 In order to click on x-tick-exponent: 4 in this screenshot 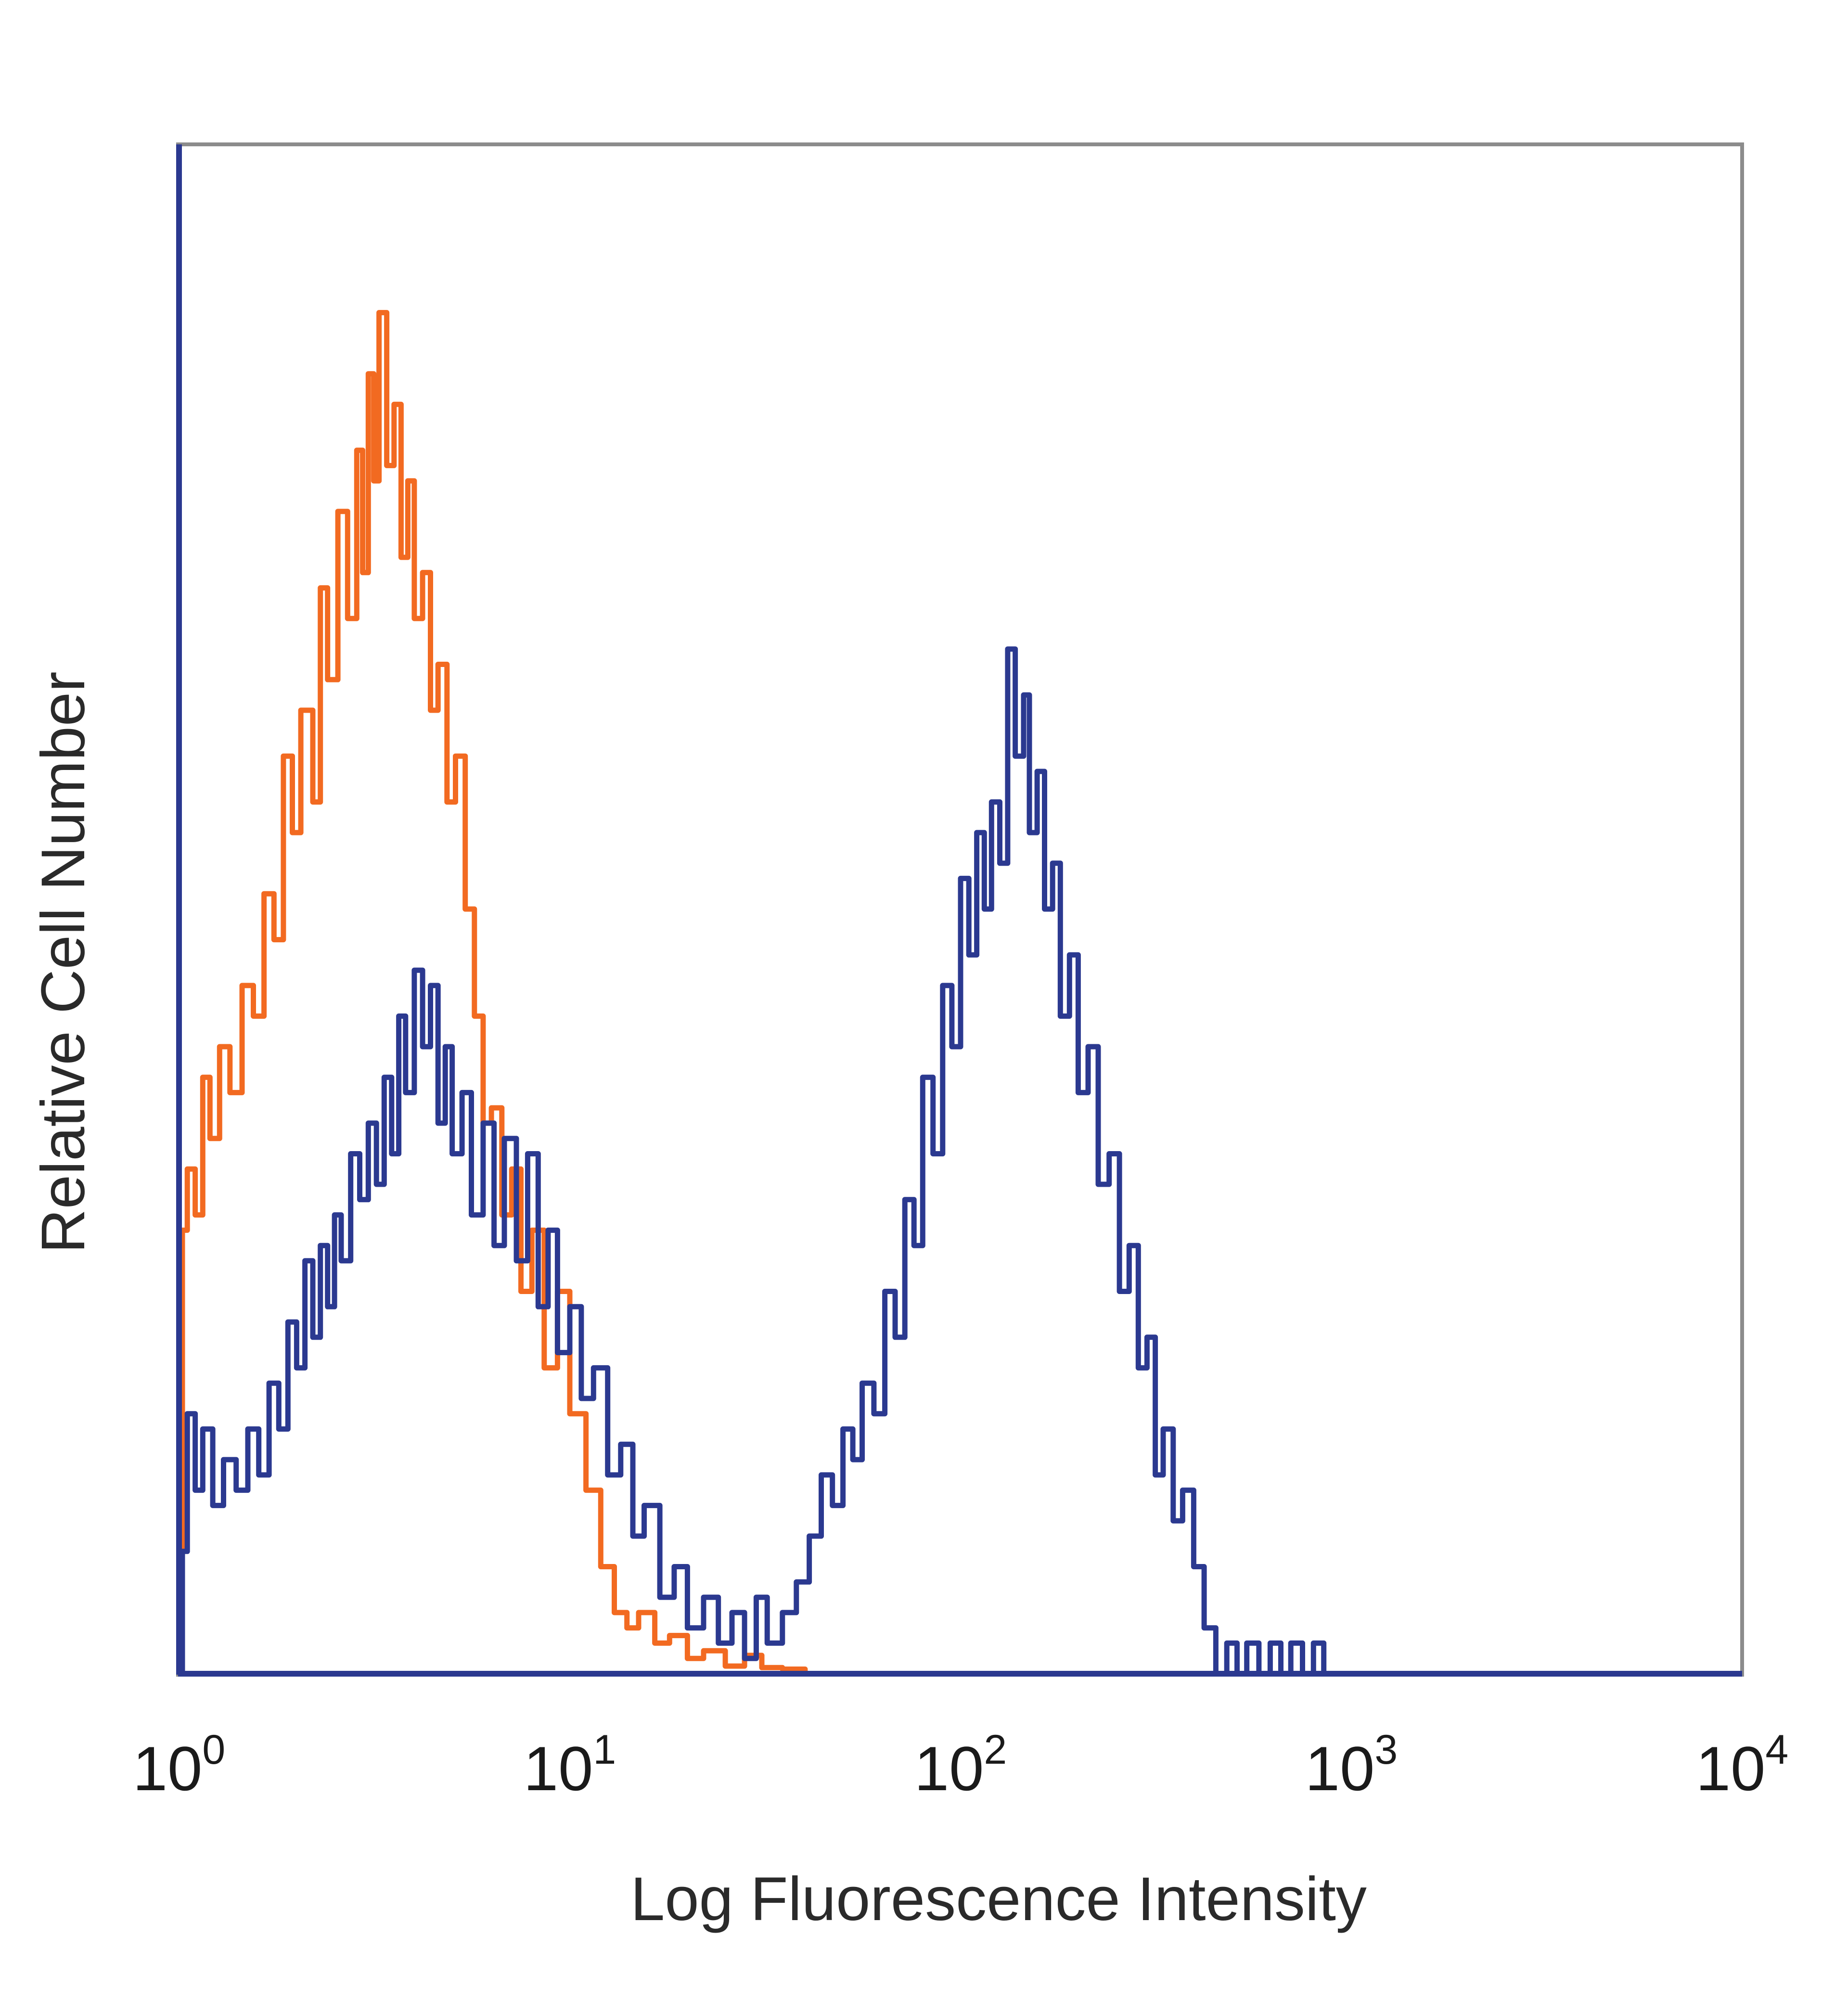, I will do `click(1776, 1750)`.